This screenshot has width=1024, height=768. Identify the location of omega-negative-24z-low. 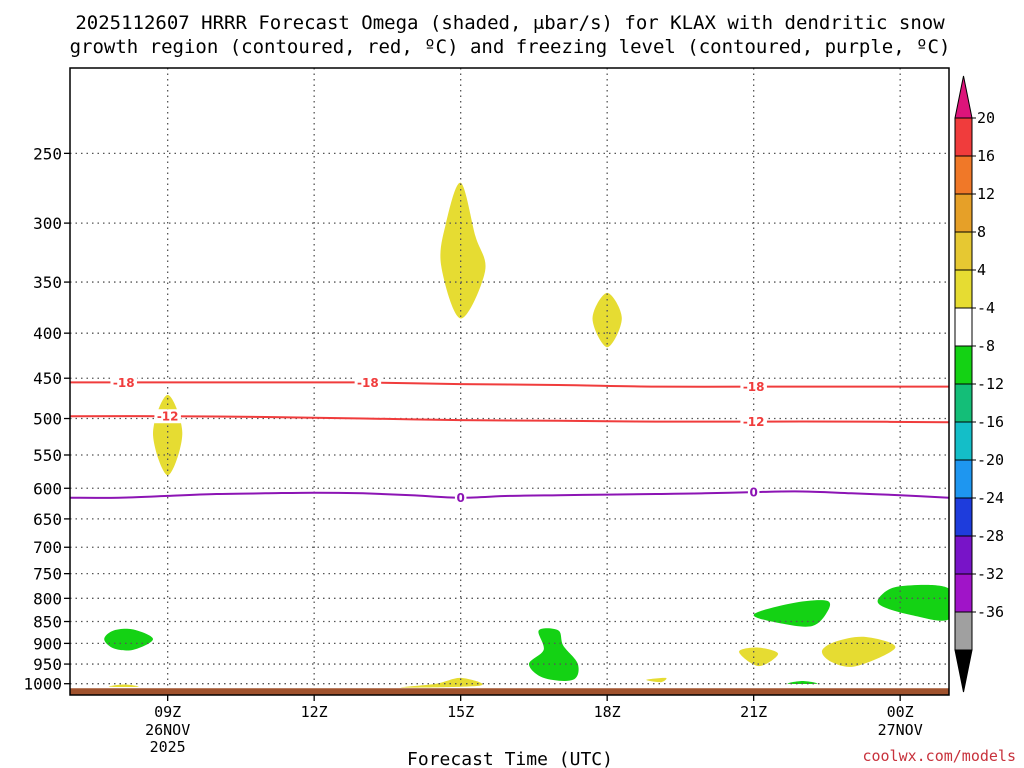
(913, 602).